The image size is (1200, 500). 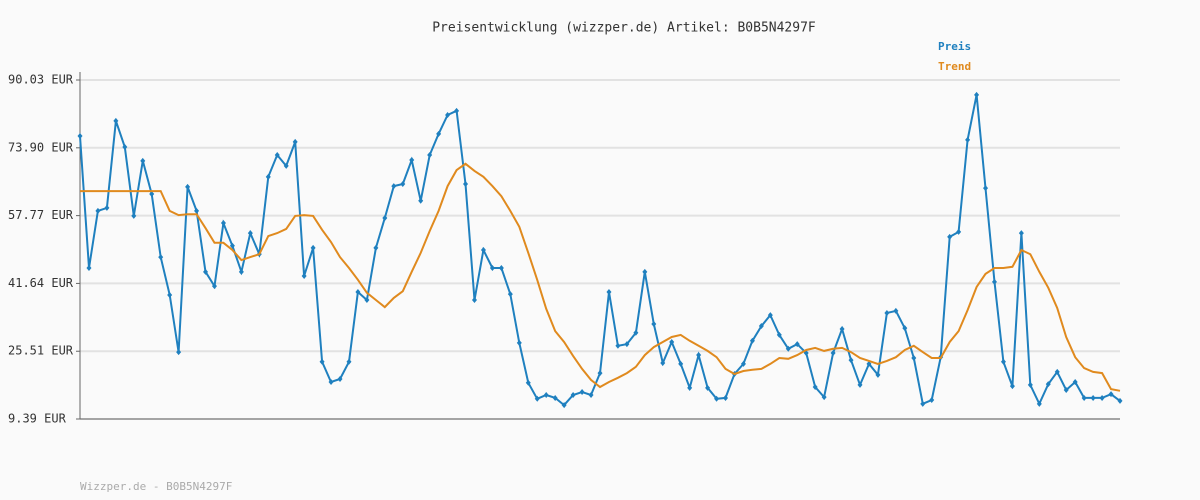 What do you see at coordinates (41, 351) in the screenshot?
I see `y-tick-label: 25.51 EUR` at bounding box center [41, 351].